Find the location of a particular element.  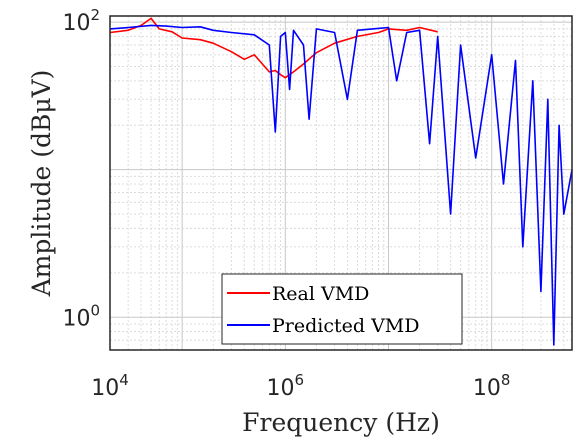

x-axis-title: Frequency (Hz) is located at coordinates (341, 422).